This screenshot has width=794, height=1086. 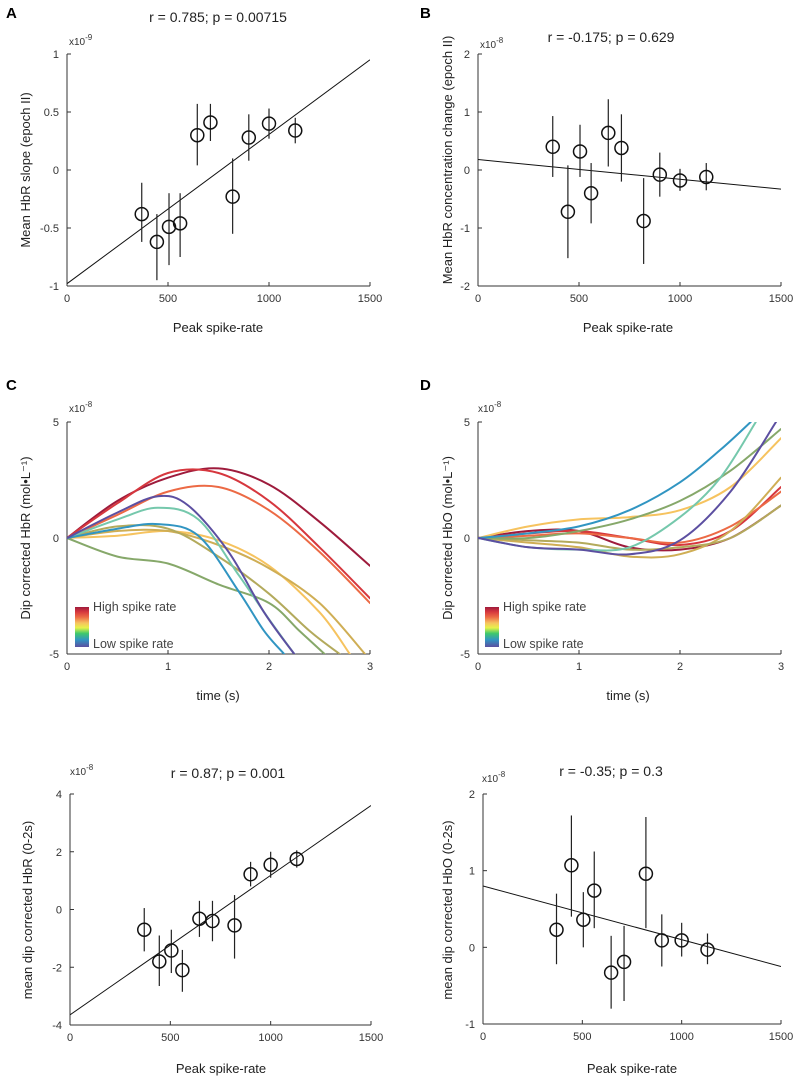 What do you see at coordinates (447, 909) in the screenshot?
I see `y-axis-label: mean dip corrected HbO (0-2s)` at bounding box center [447, 909].